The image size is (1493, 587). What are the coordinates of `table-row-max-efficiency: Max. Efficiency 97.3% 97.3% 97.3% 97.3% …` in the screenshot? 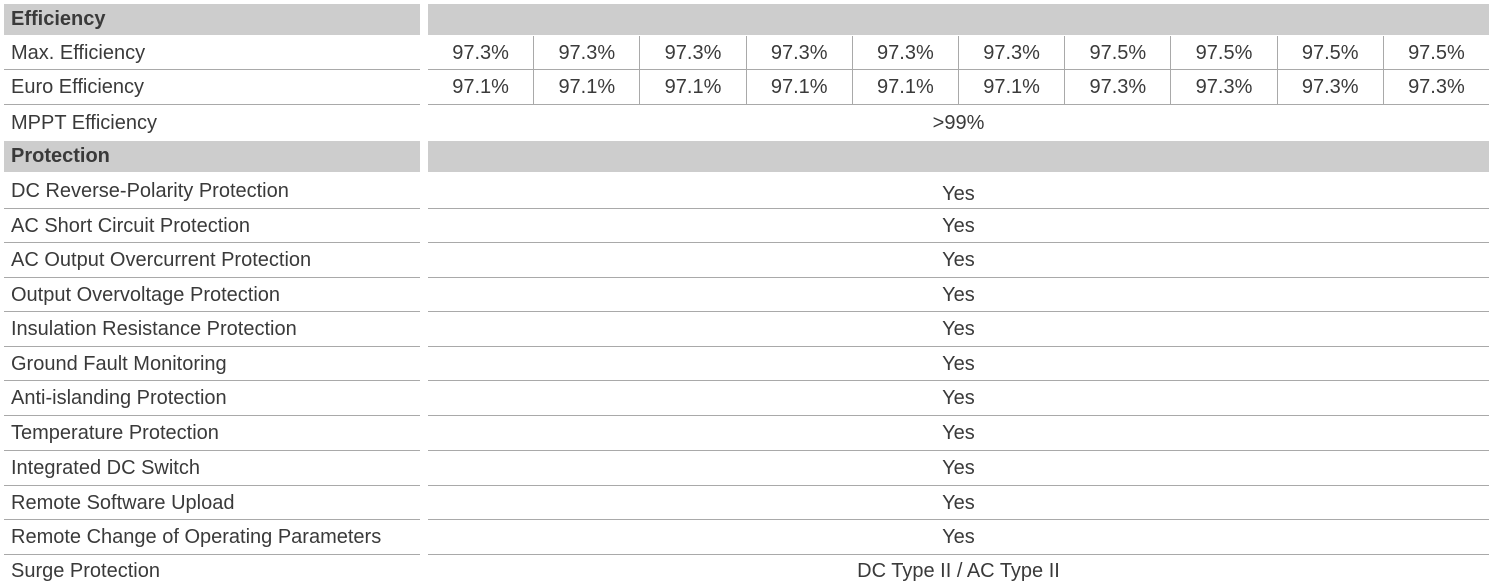 It's located at (746, 53).